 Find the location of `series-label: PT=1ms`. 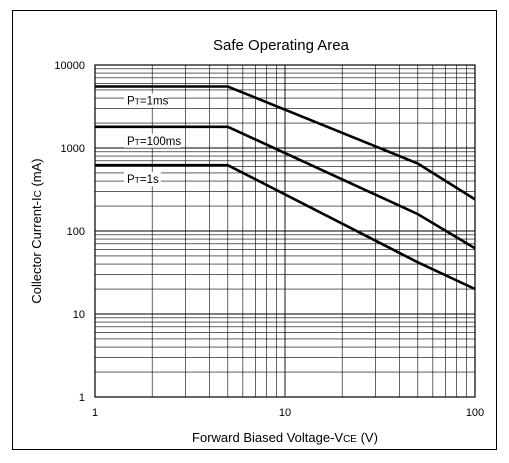

series-label: PT=1ms is located at coordinates (148, 102).